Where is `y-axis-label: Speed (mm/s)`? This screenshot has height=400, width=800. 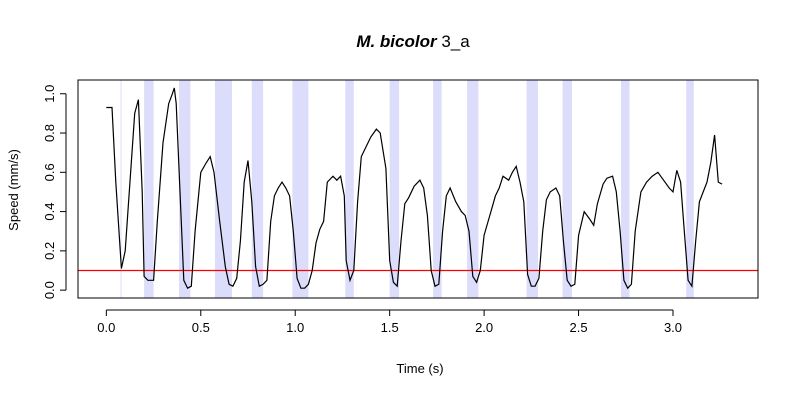 y-axis-label: Speed (mm/s) is located at coordinates (13, 190).